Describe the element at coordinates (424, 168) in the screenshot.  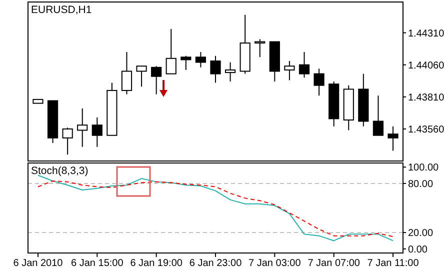
I see `y-tick-label: 100.00` at that location.